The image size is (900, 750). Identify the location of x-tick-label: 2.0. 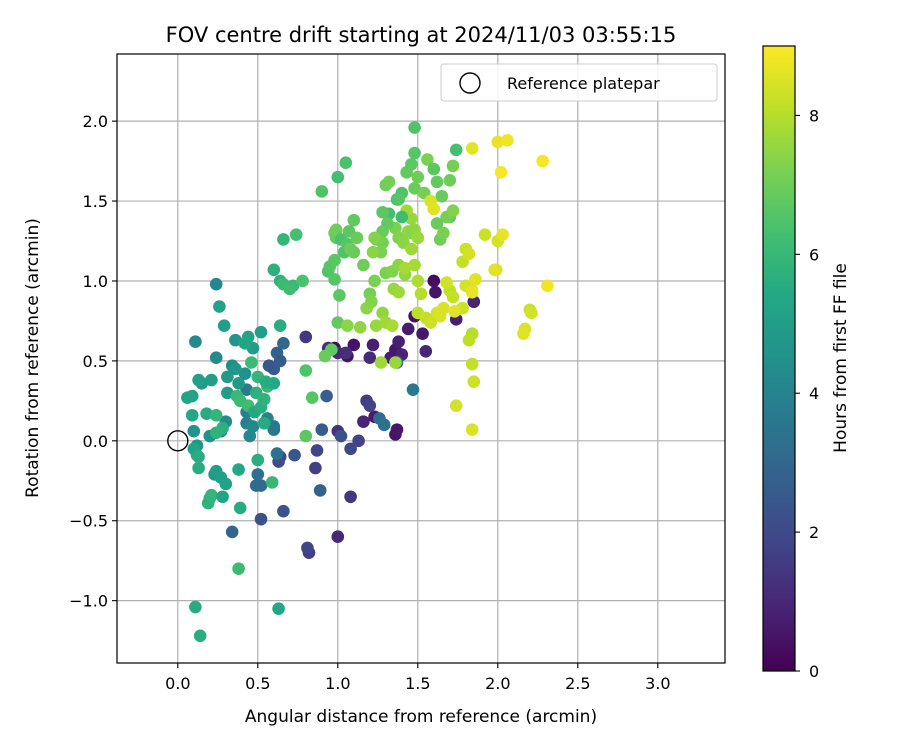
(497, 683).